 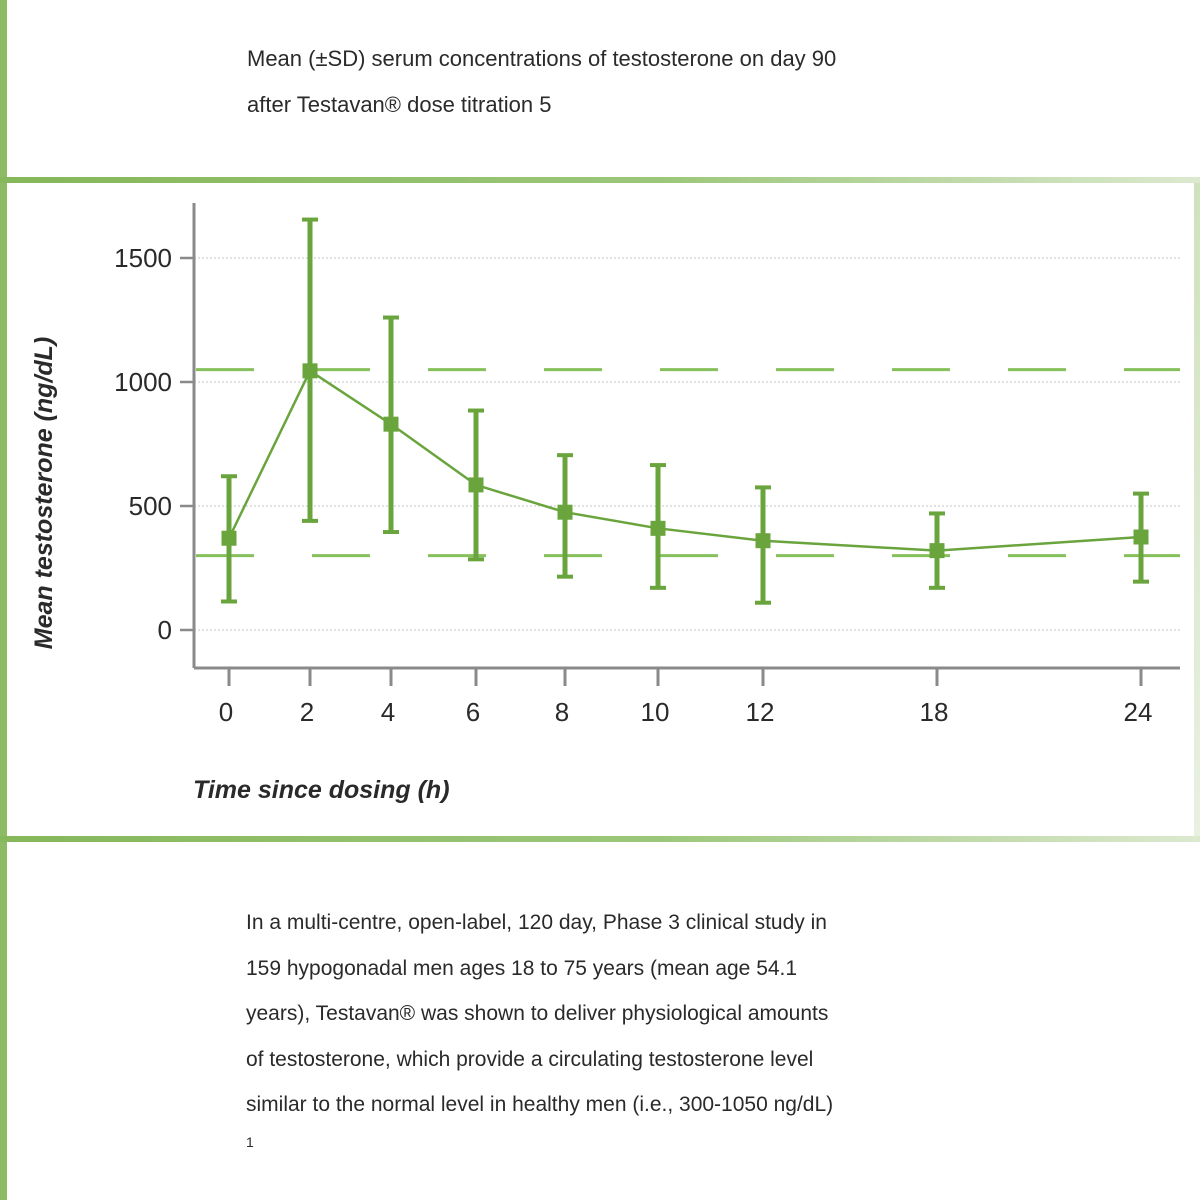 What do you see at coordinates (143, 258) in the screenshot?
I see `y-tick-label: 1500` at bounding box center [143, 258].